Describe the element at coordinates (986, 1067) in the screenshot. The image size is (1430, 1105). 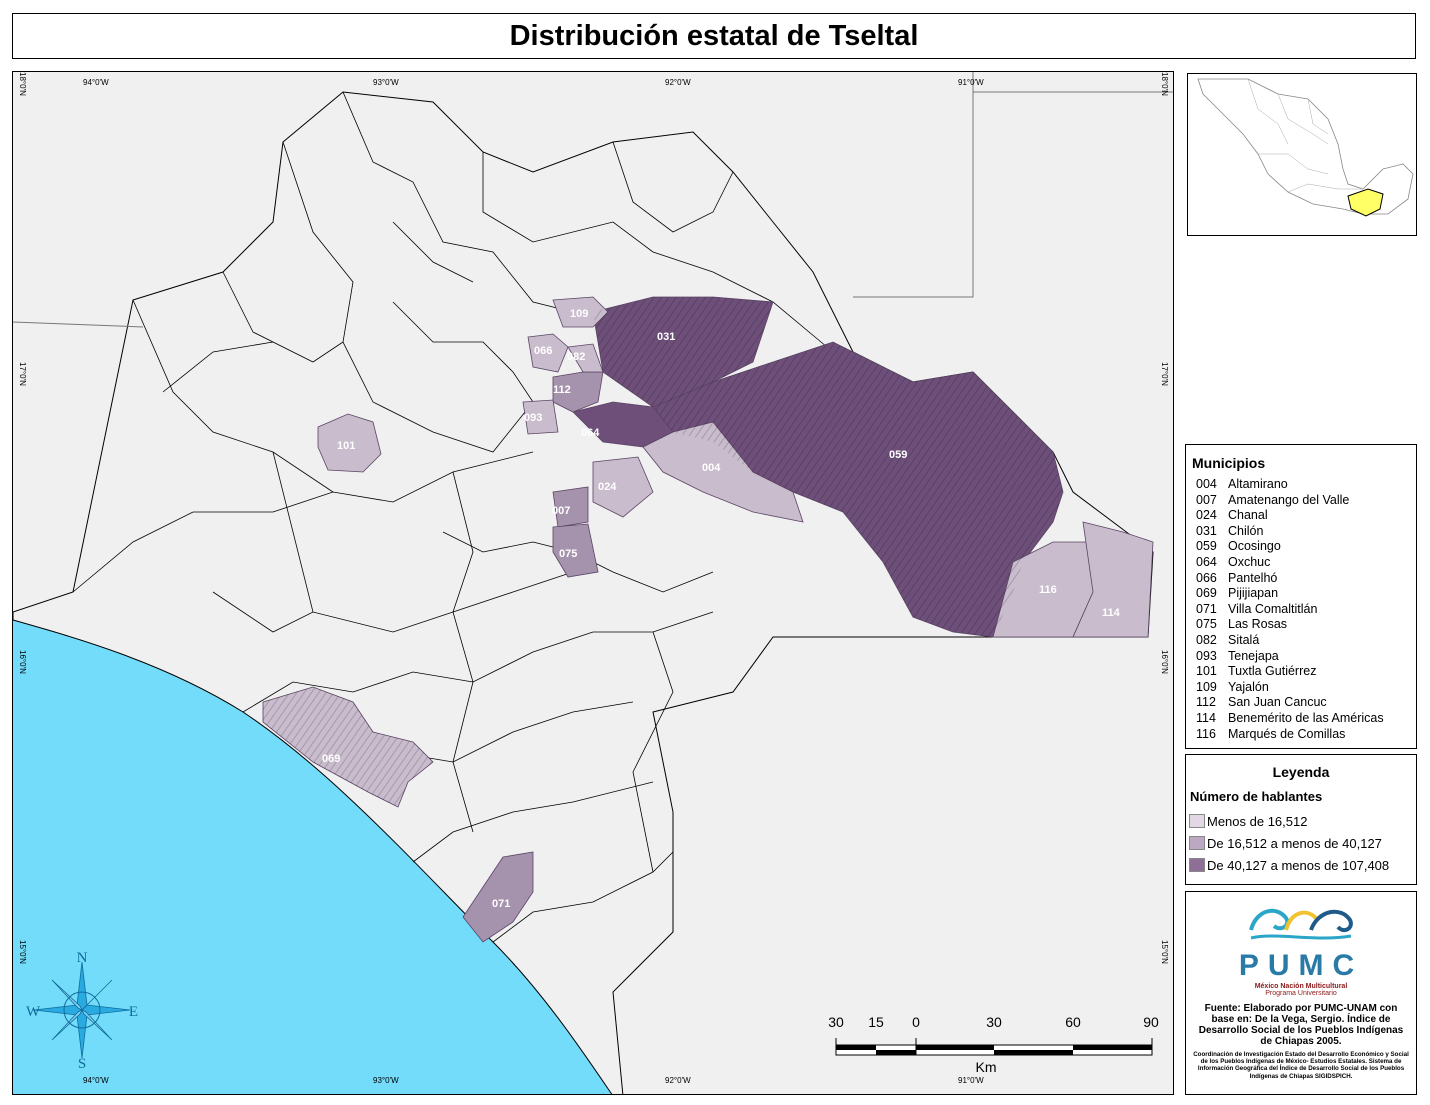
I see `scale-unit: Km` at that location.